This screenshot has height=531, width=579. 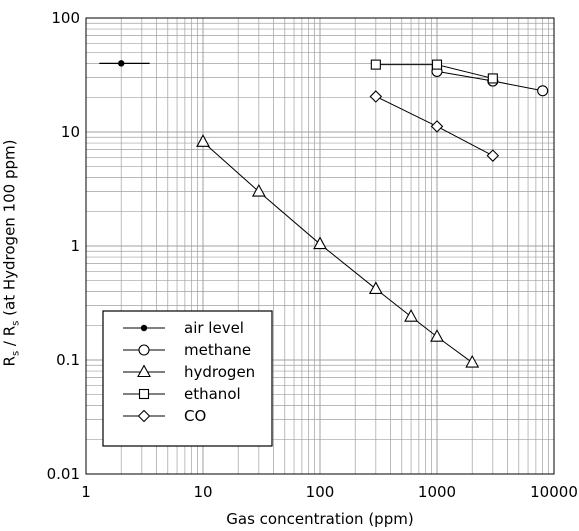 I want to click on x-tick-label: 10000, so click(x=554, y=492).